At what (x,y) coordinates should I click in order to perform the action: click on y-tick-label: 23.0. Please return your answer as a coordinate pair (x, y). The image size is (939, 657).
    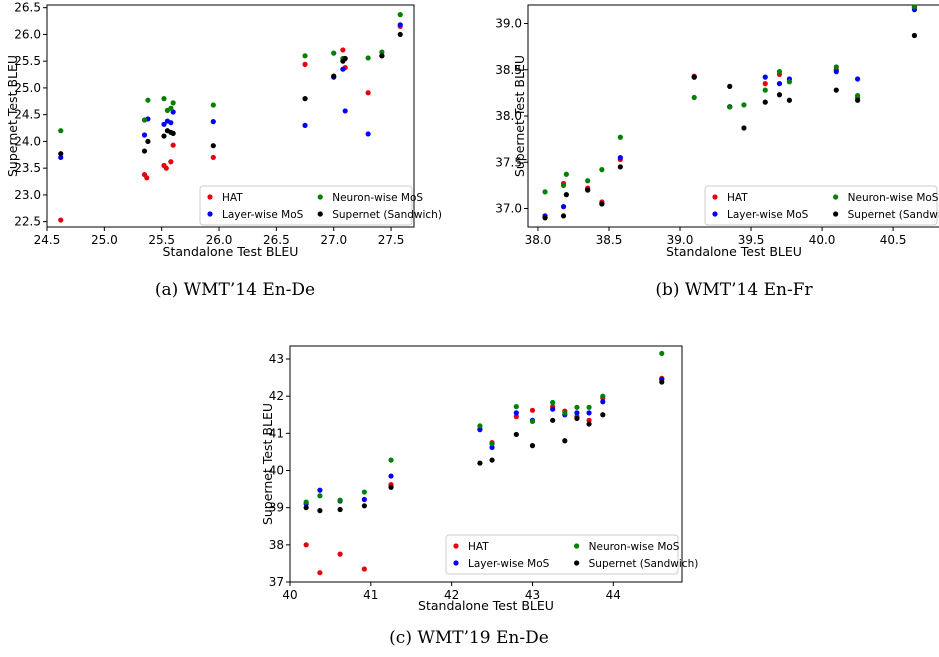
    Looking at the image, I should click on (27, 195).